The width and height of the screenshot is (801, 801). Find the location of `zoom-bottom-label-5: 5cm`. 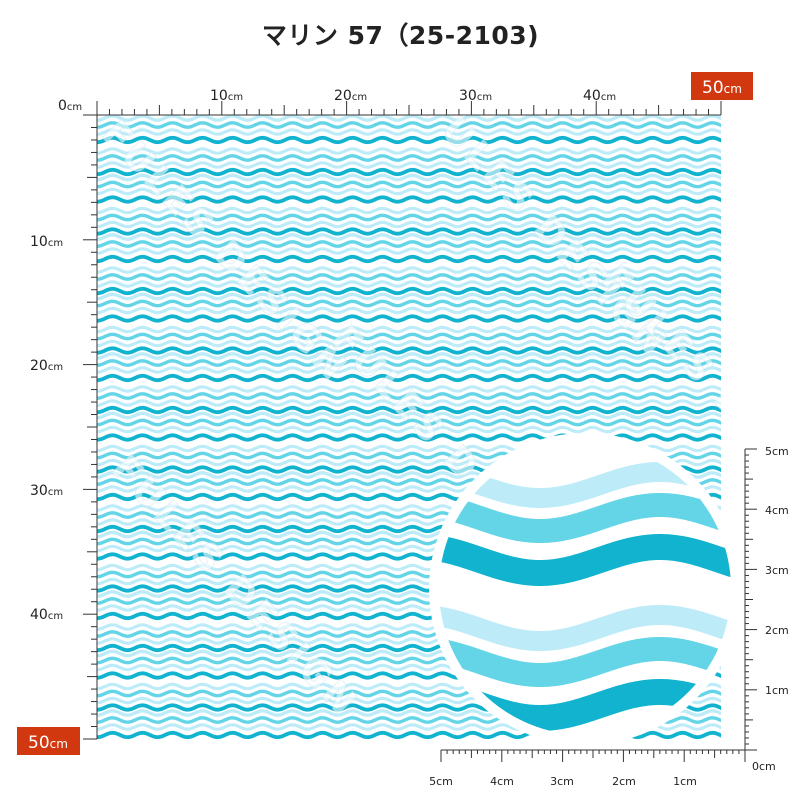

zoom-bottom-label-5: 5cm is located at coordinates (441, 781).